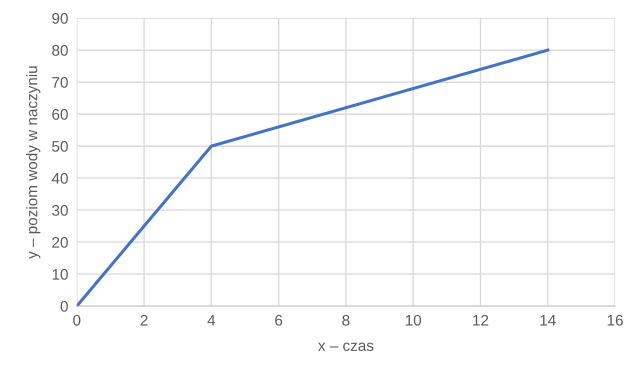 This screenshot has height=386, width=640. What do you see at coordinates (144, 320) in the screenshot?
I see `x-tick-label: 2` at bounding box center [144, 320].